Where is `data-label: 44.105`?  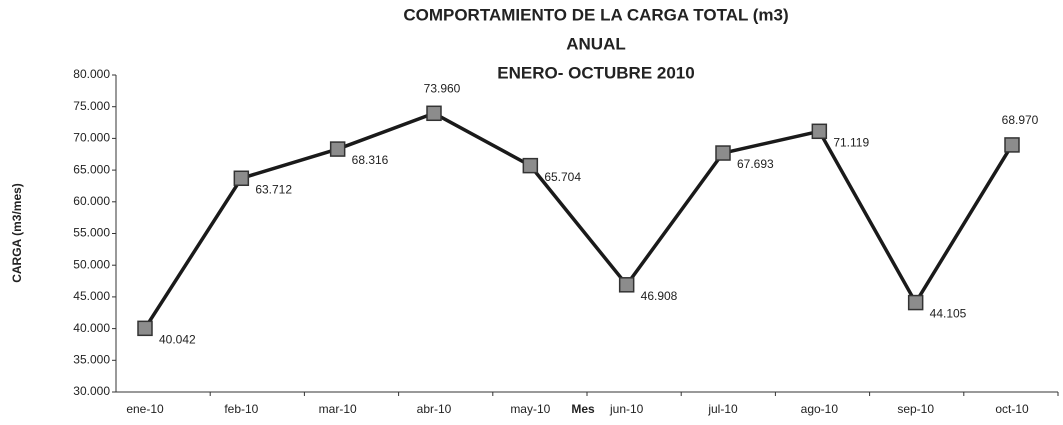
data-label: 44.105 is located at coordinates (948, 314).